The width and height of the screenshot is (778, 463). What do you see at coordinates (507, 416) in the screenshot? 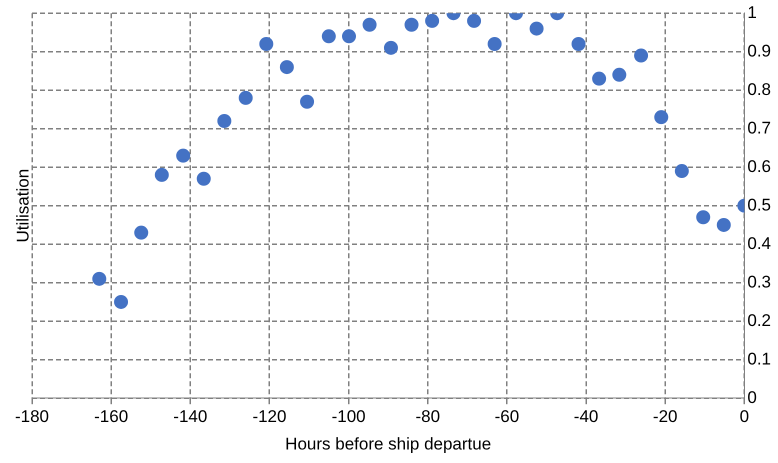
I see `x-tick-label: -60` at bounding box center [507, 416].